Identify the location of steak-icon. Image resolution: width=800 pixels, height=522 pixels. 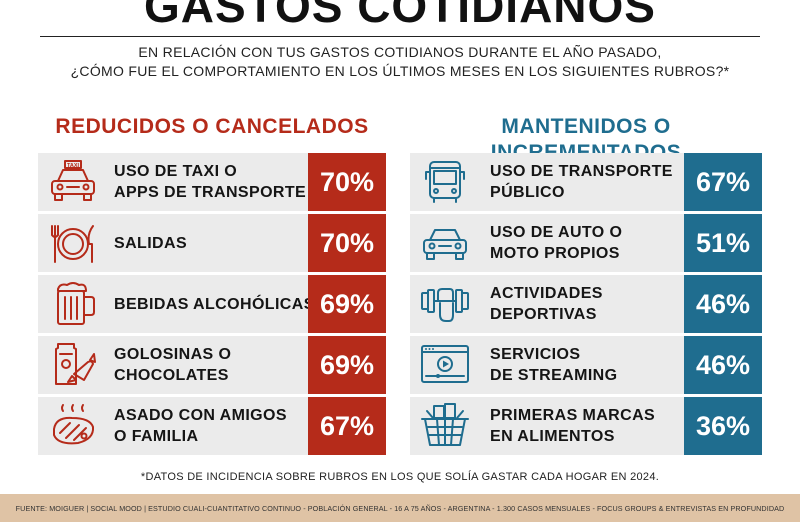
(74, 424).